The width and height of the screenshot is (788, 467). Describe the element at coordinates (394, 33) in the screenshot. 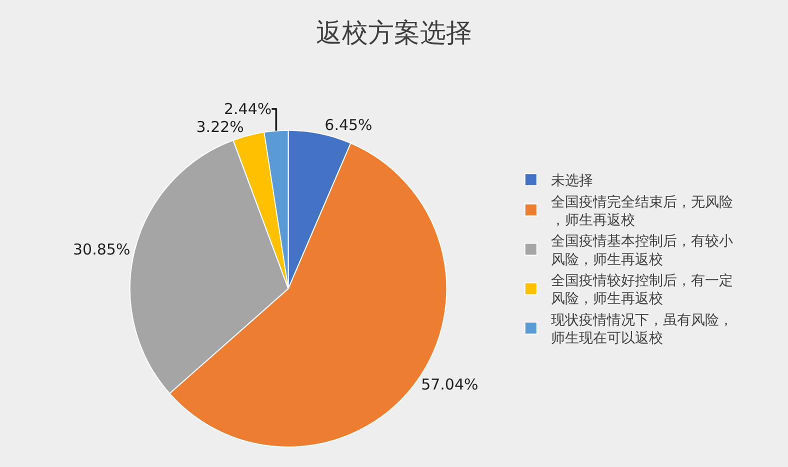

I see `chart-title: 返校方案选择` at that location.